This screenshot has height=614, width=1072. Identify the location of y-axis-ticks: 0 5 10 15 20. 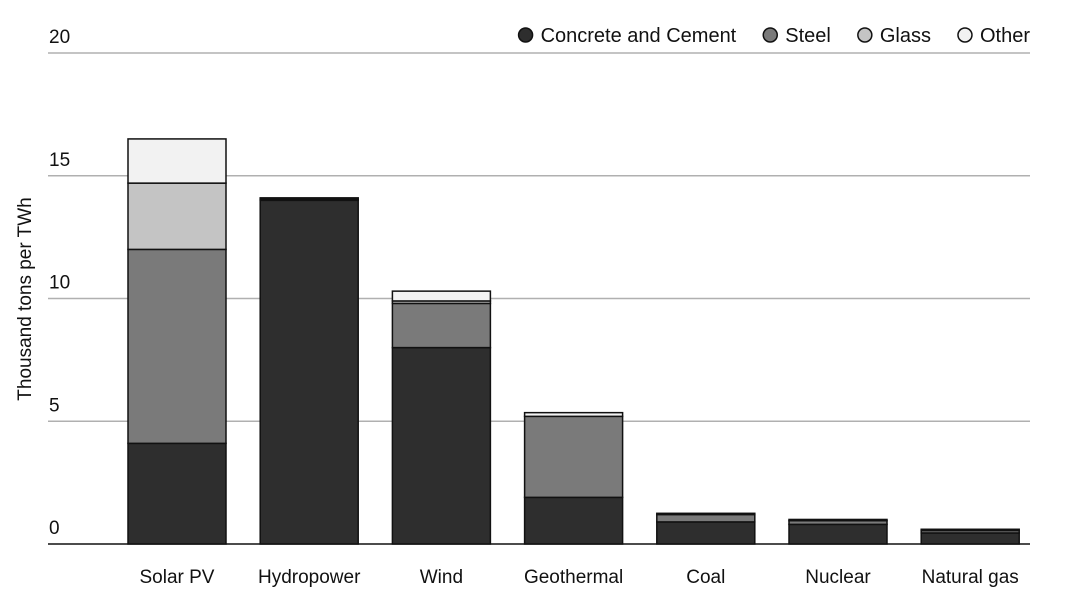
(59, 283).